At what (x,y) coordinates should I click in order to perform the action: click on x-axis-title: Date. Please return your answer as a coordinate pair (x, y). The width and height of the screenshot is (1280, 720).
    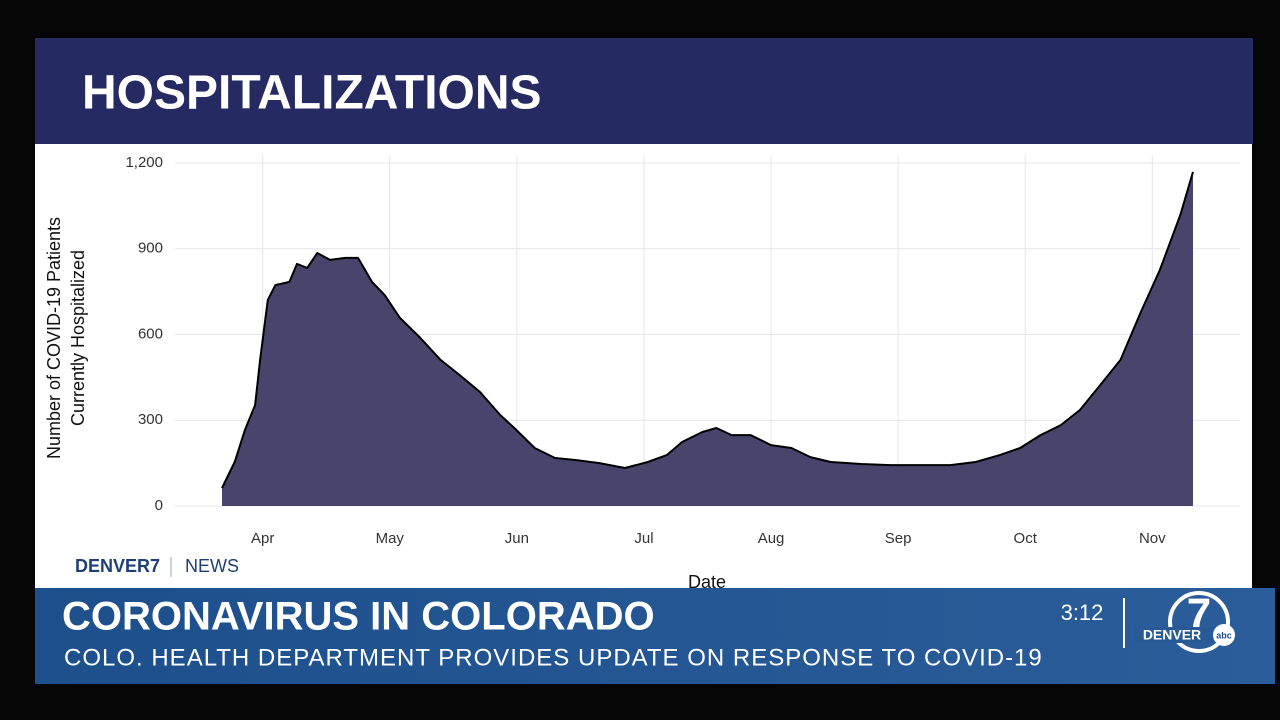
    Looking at the image, I should click on (707, 582).